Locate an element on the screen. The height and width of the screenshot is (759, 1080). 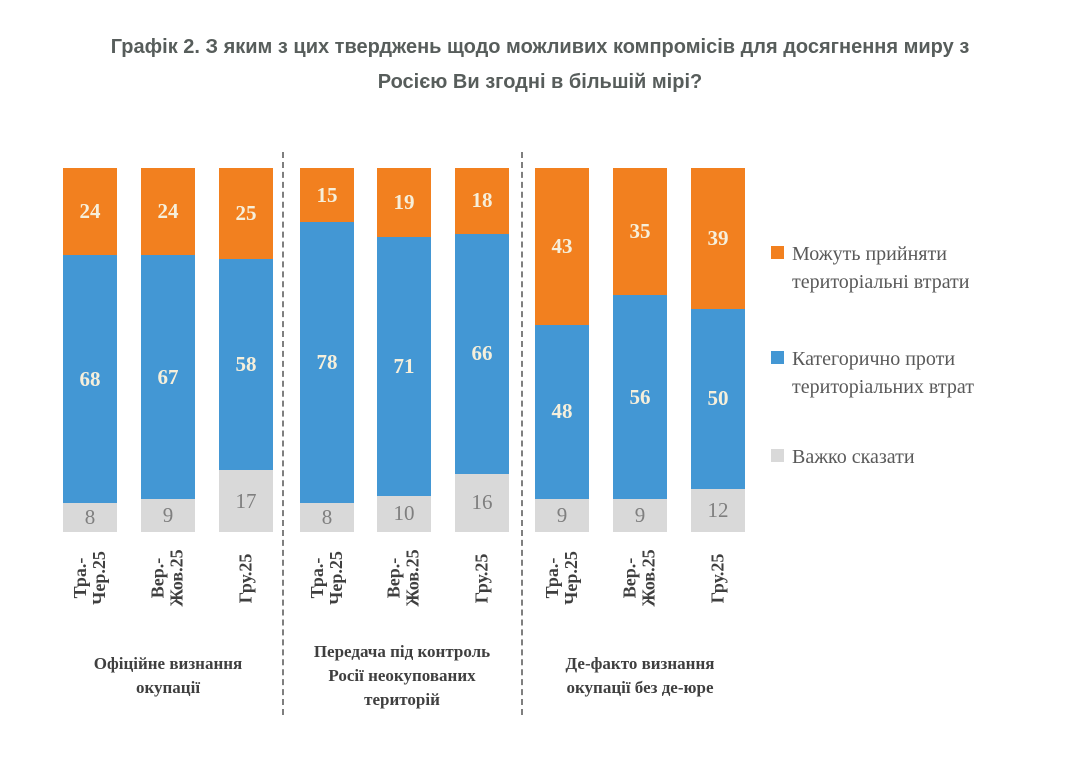
bar-segment-accept: 15 is located at coordinates (327, 195).